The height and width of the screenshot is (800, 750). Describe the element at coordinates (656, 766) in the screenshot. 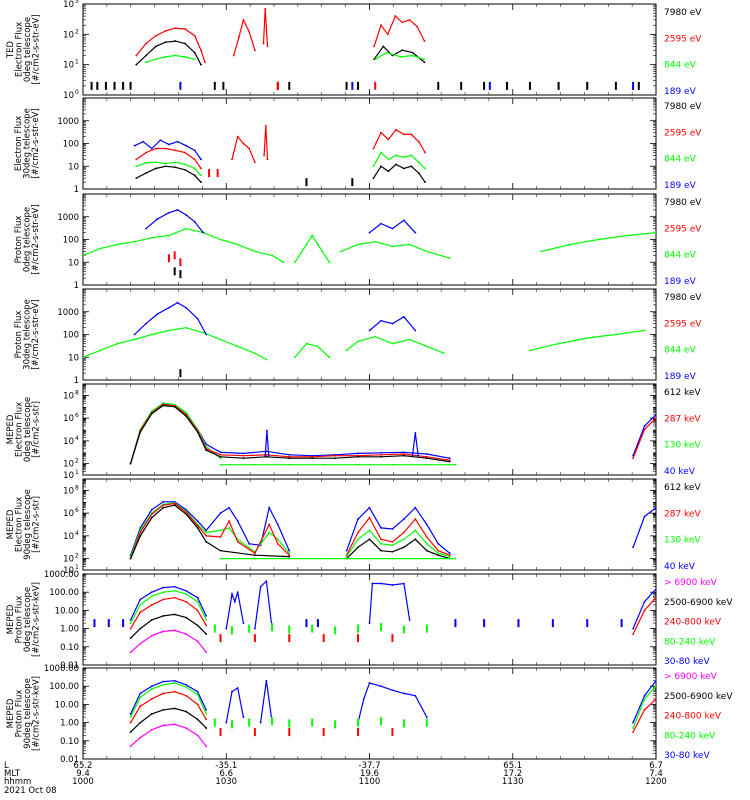

I see `x-tick-label: 6.7` at that location.